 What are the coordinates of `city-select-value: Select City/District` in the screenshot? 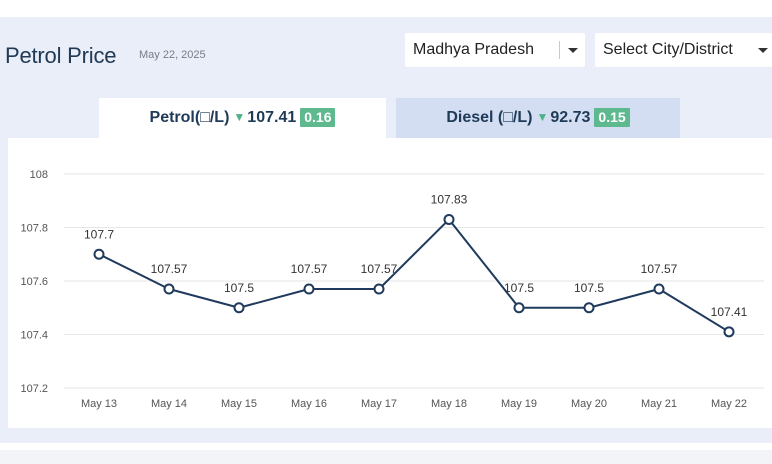 It's located at (668, 49).